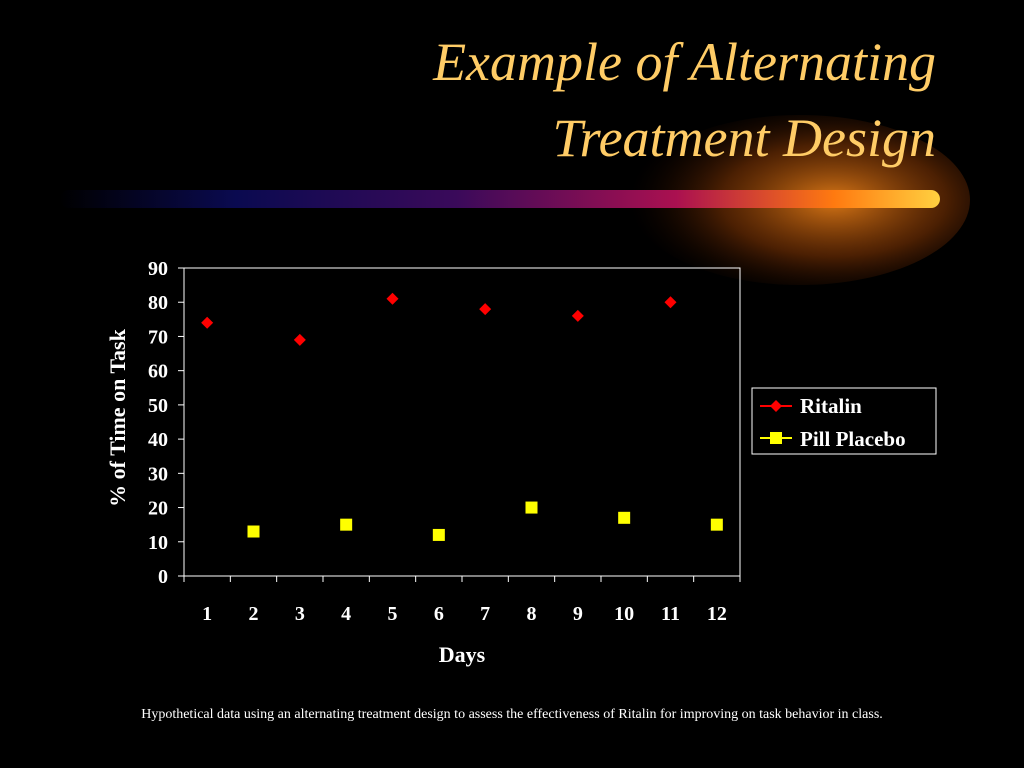 Image resolution: width=1024 pixels, height=768 pixels. Describe the element at coordinates (744, 138) in the screenshot. I see `slide-title-line-2: Treatment Design` at that location.